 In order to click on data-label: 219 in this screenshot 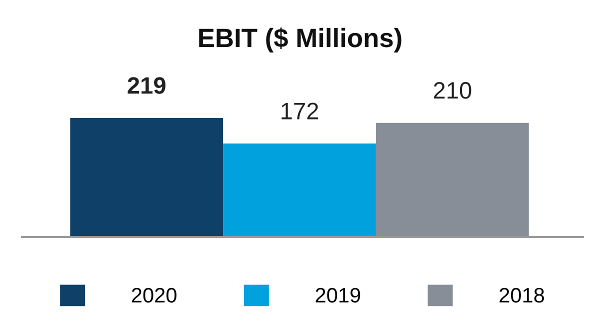, I will do `click(147, 85)`.